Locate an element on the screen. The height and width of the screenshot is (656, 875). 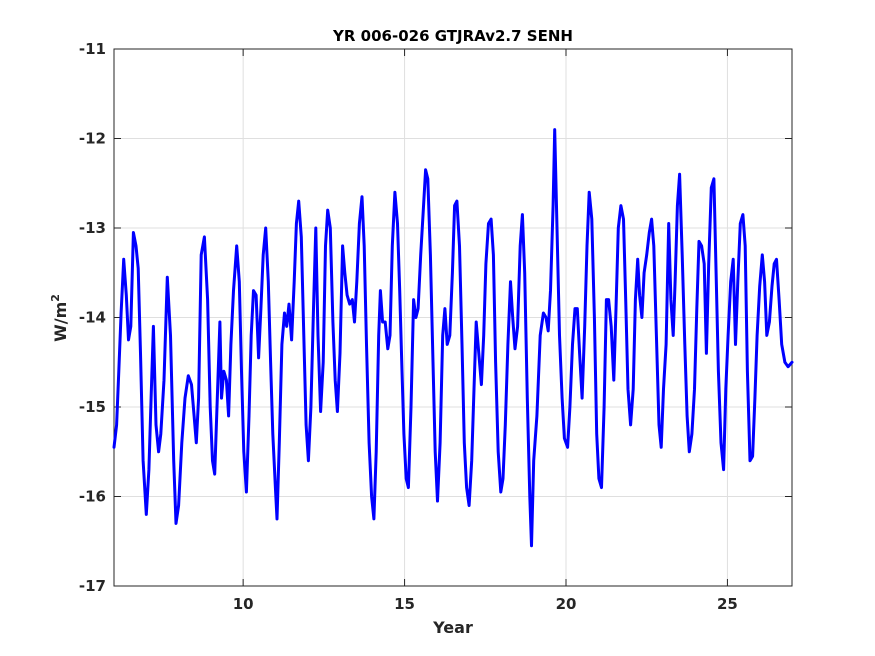
chart-title: YR 006-026 GTJRAv2.7 SENH is located at coordinates (452, 36).